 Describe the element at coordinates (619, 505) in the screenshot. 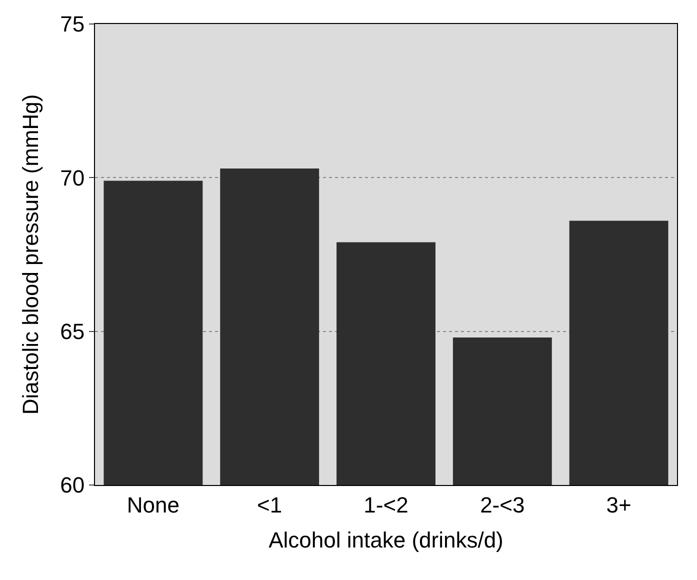

I see `x-tick-label: 3+` at that location.